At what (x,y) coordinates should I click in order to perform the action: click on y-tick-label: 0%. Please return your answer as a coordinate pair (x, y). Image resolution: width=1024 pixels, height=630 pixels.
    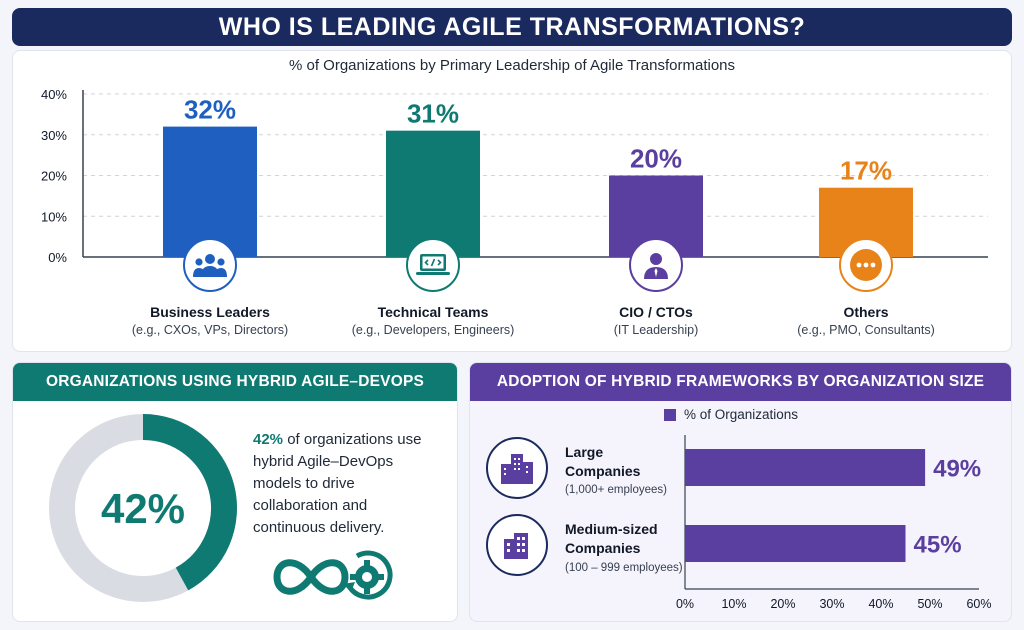
    Looking at the image, I should click on (57, 257).